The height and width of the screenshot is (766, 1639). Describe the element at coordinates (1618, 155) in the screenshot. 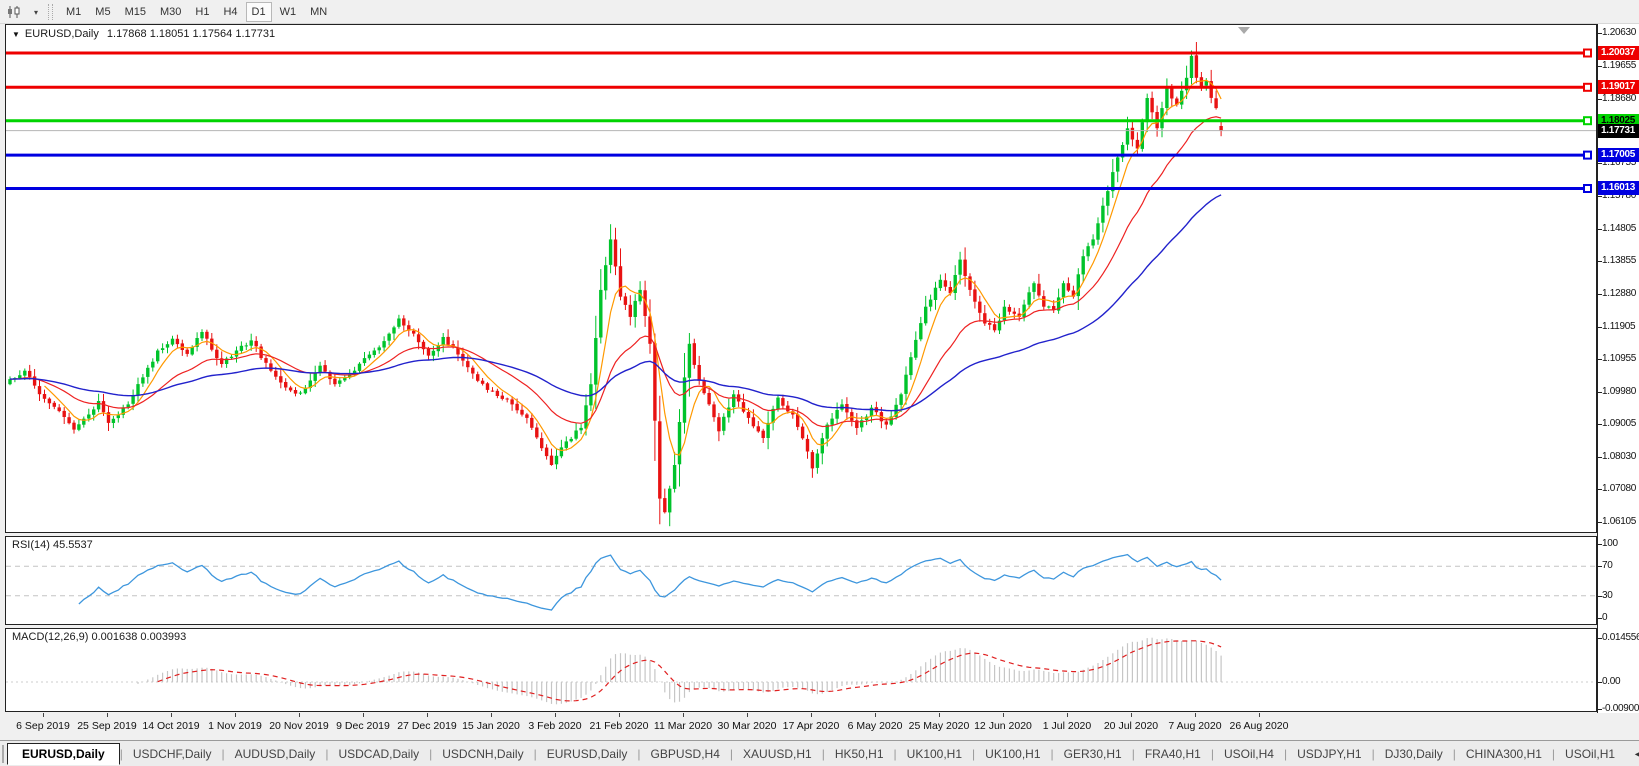

I see `price-line-label-1-17005: 1.17005` at that location.